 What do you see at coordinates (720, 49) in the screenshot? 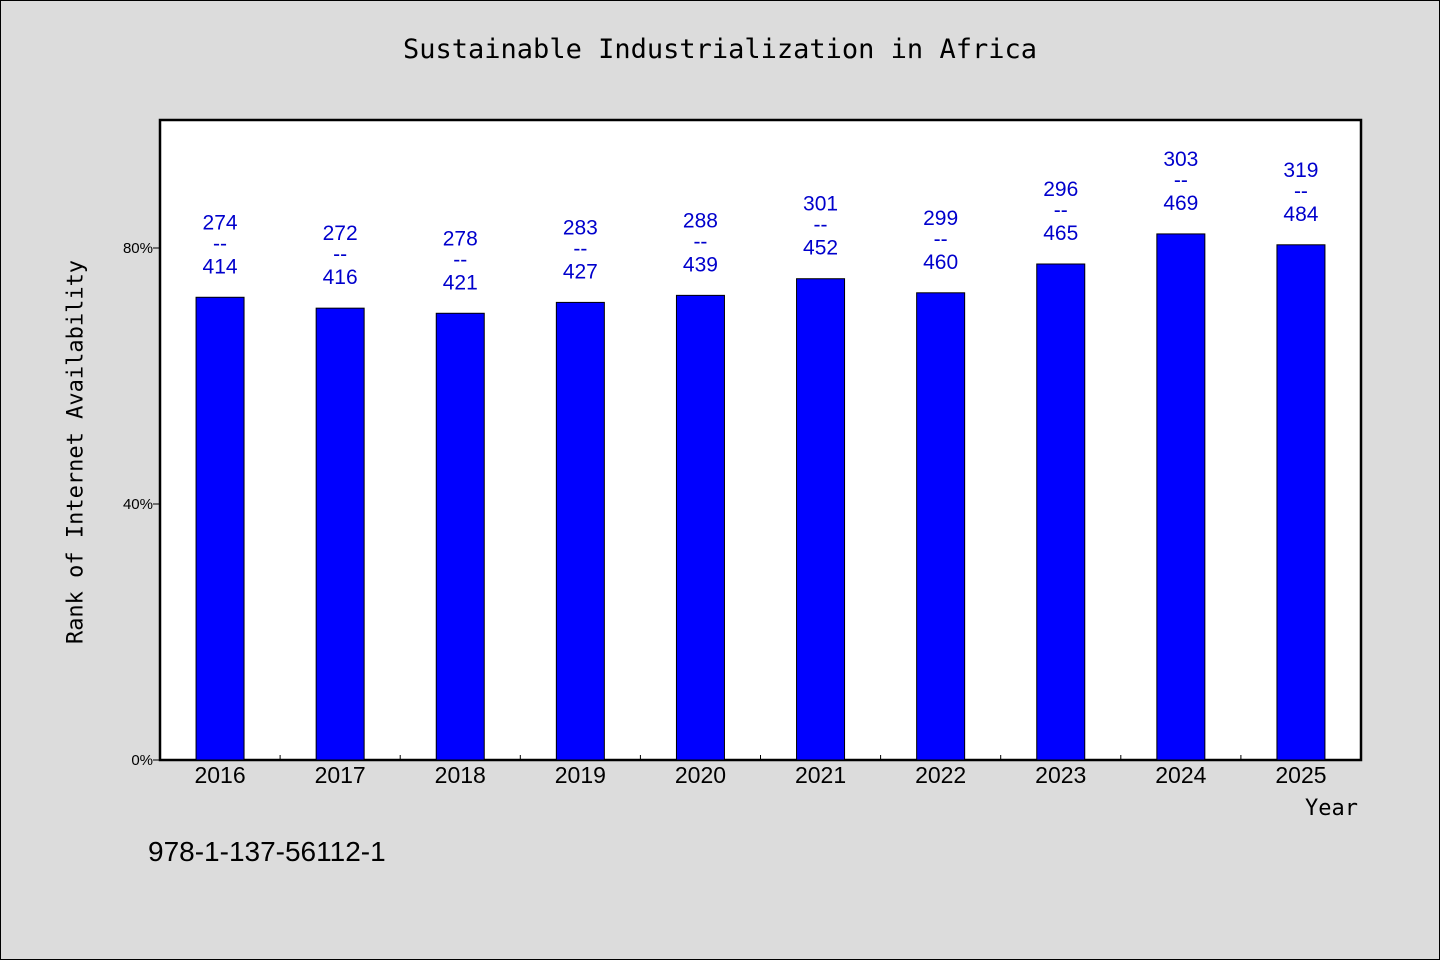
I see `chart-title: Sustainable Industrialization in Africa` at bounding box center [720, 49].